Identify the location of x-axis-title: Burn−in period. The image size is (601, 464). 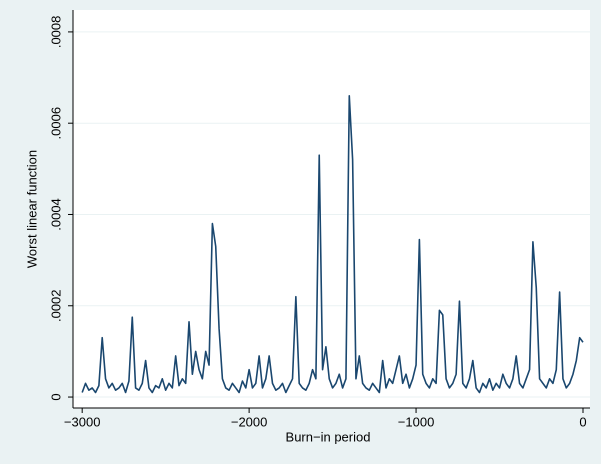
(328, 436).